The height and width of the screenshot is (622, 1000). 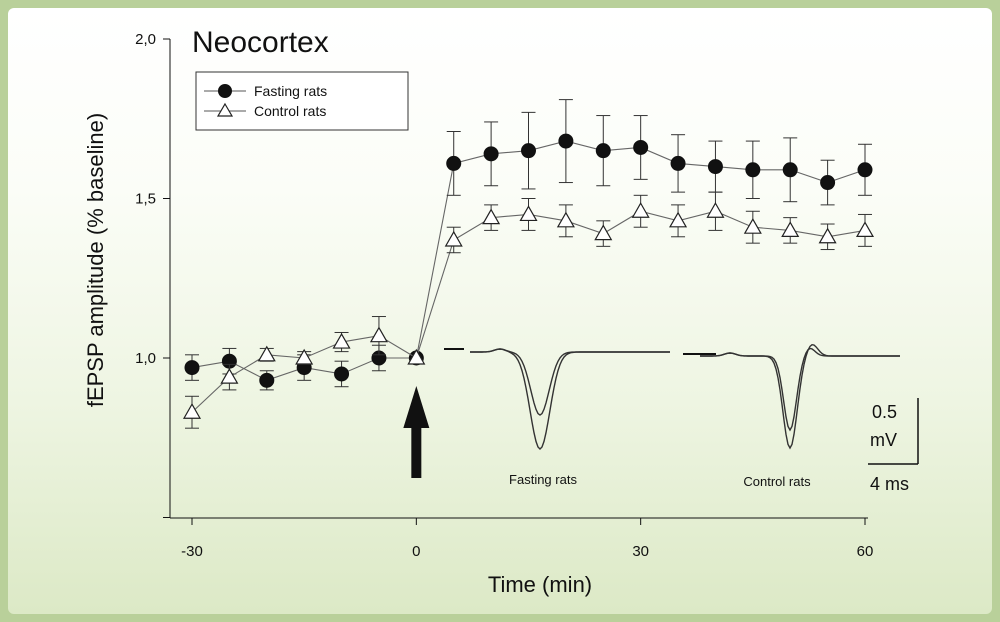 What do you see at coordinates (225, 109) in the screenshot?
I see `legend-marker-control` at bounding box center [225, 109].